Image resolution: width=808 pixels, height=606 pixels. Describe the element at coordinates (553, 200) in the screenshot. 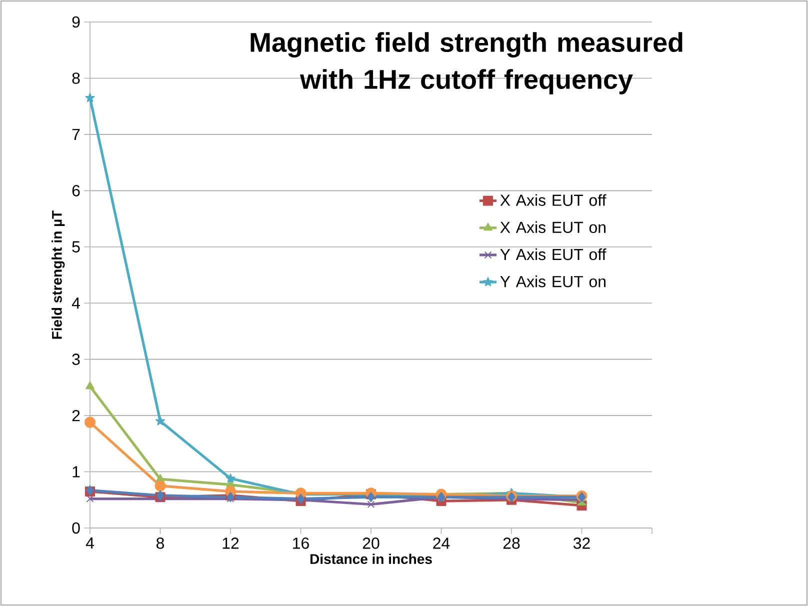

I see `legend-label: X Axis EUT off` at that location.